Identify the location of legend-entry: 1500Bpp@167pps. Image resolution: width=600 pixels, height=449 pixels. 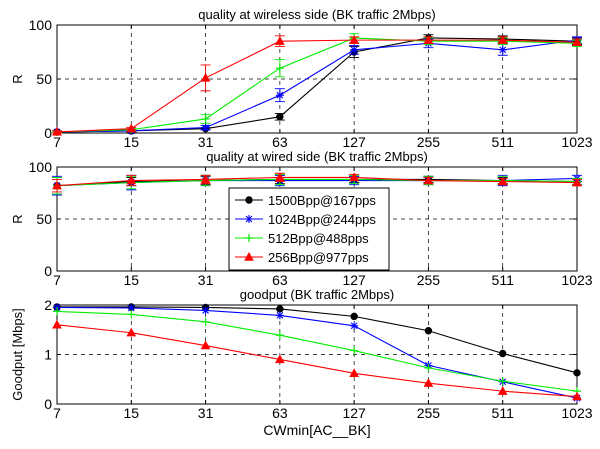
(322, 200).